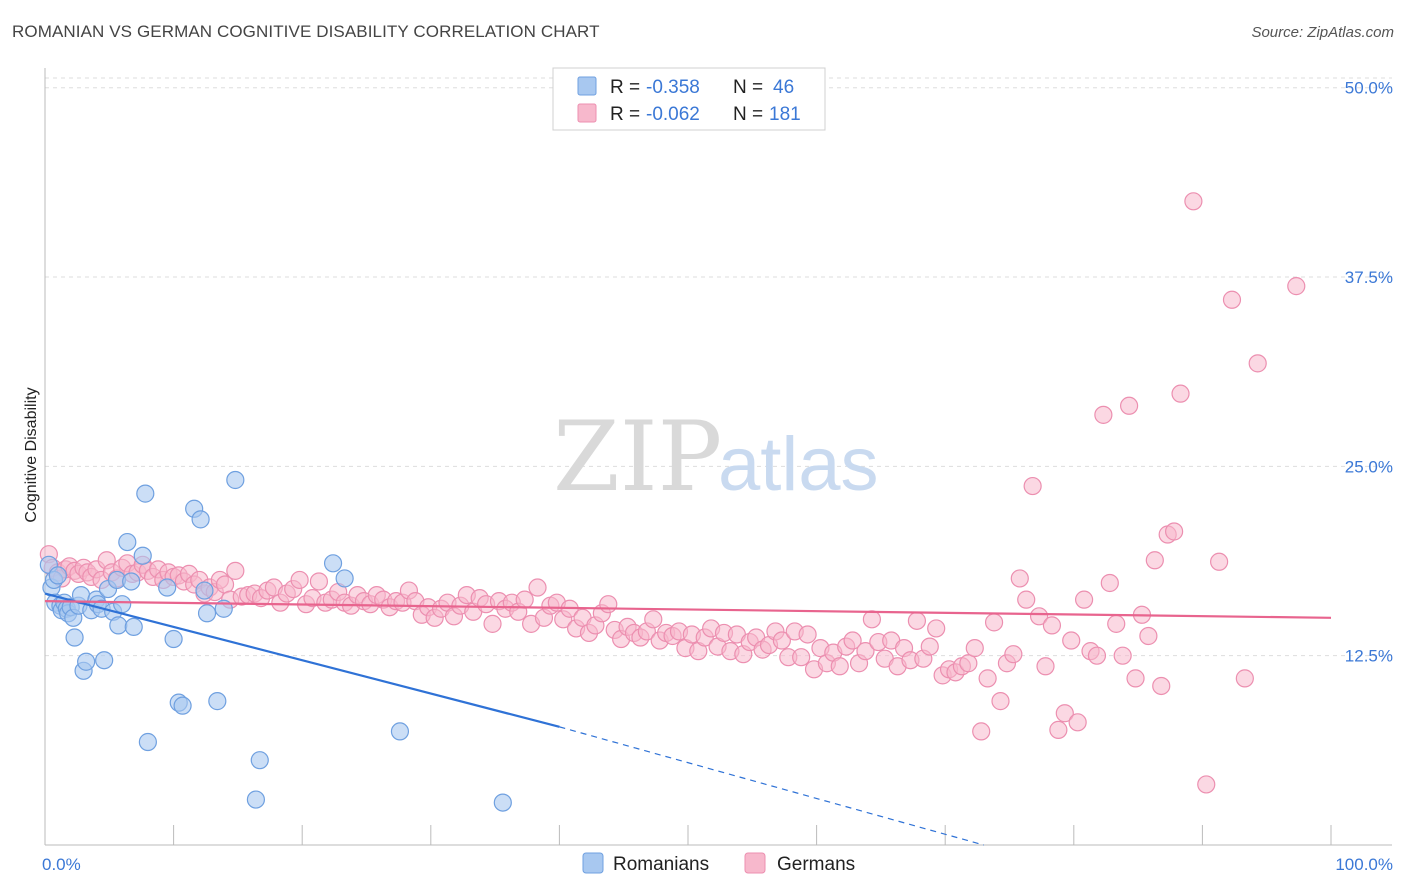  What do you see at coordinates (587, 86) in the screenshot?
I see `legend-swatch-romanians` at bounding box center [587, 86].